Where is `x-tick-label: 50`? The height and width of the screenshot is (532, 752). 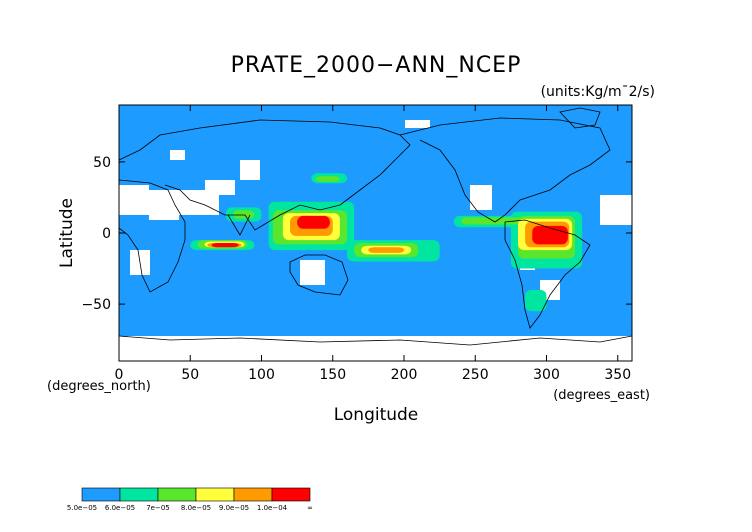 x-tick-label: 50 is located at coordinates (190, 375).